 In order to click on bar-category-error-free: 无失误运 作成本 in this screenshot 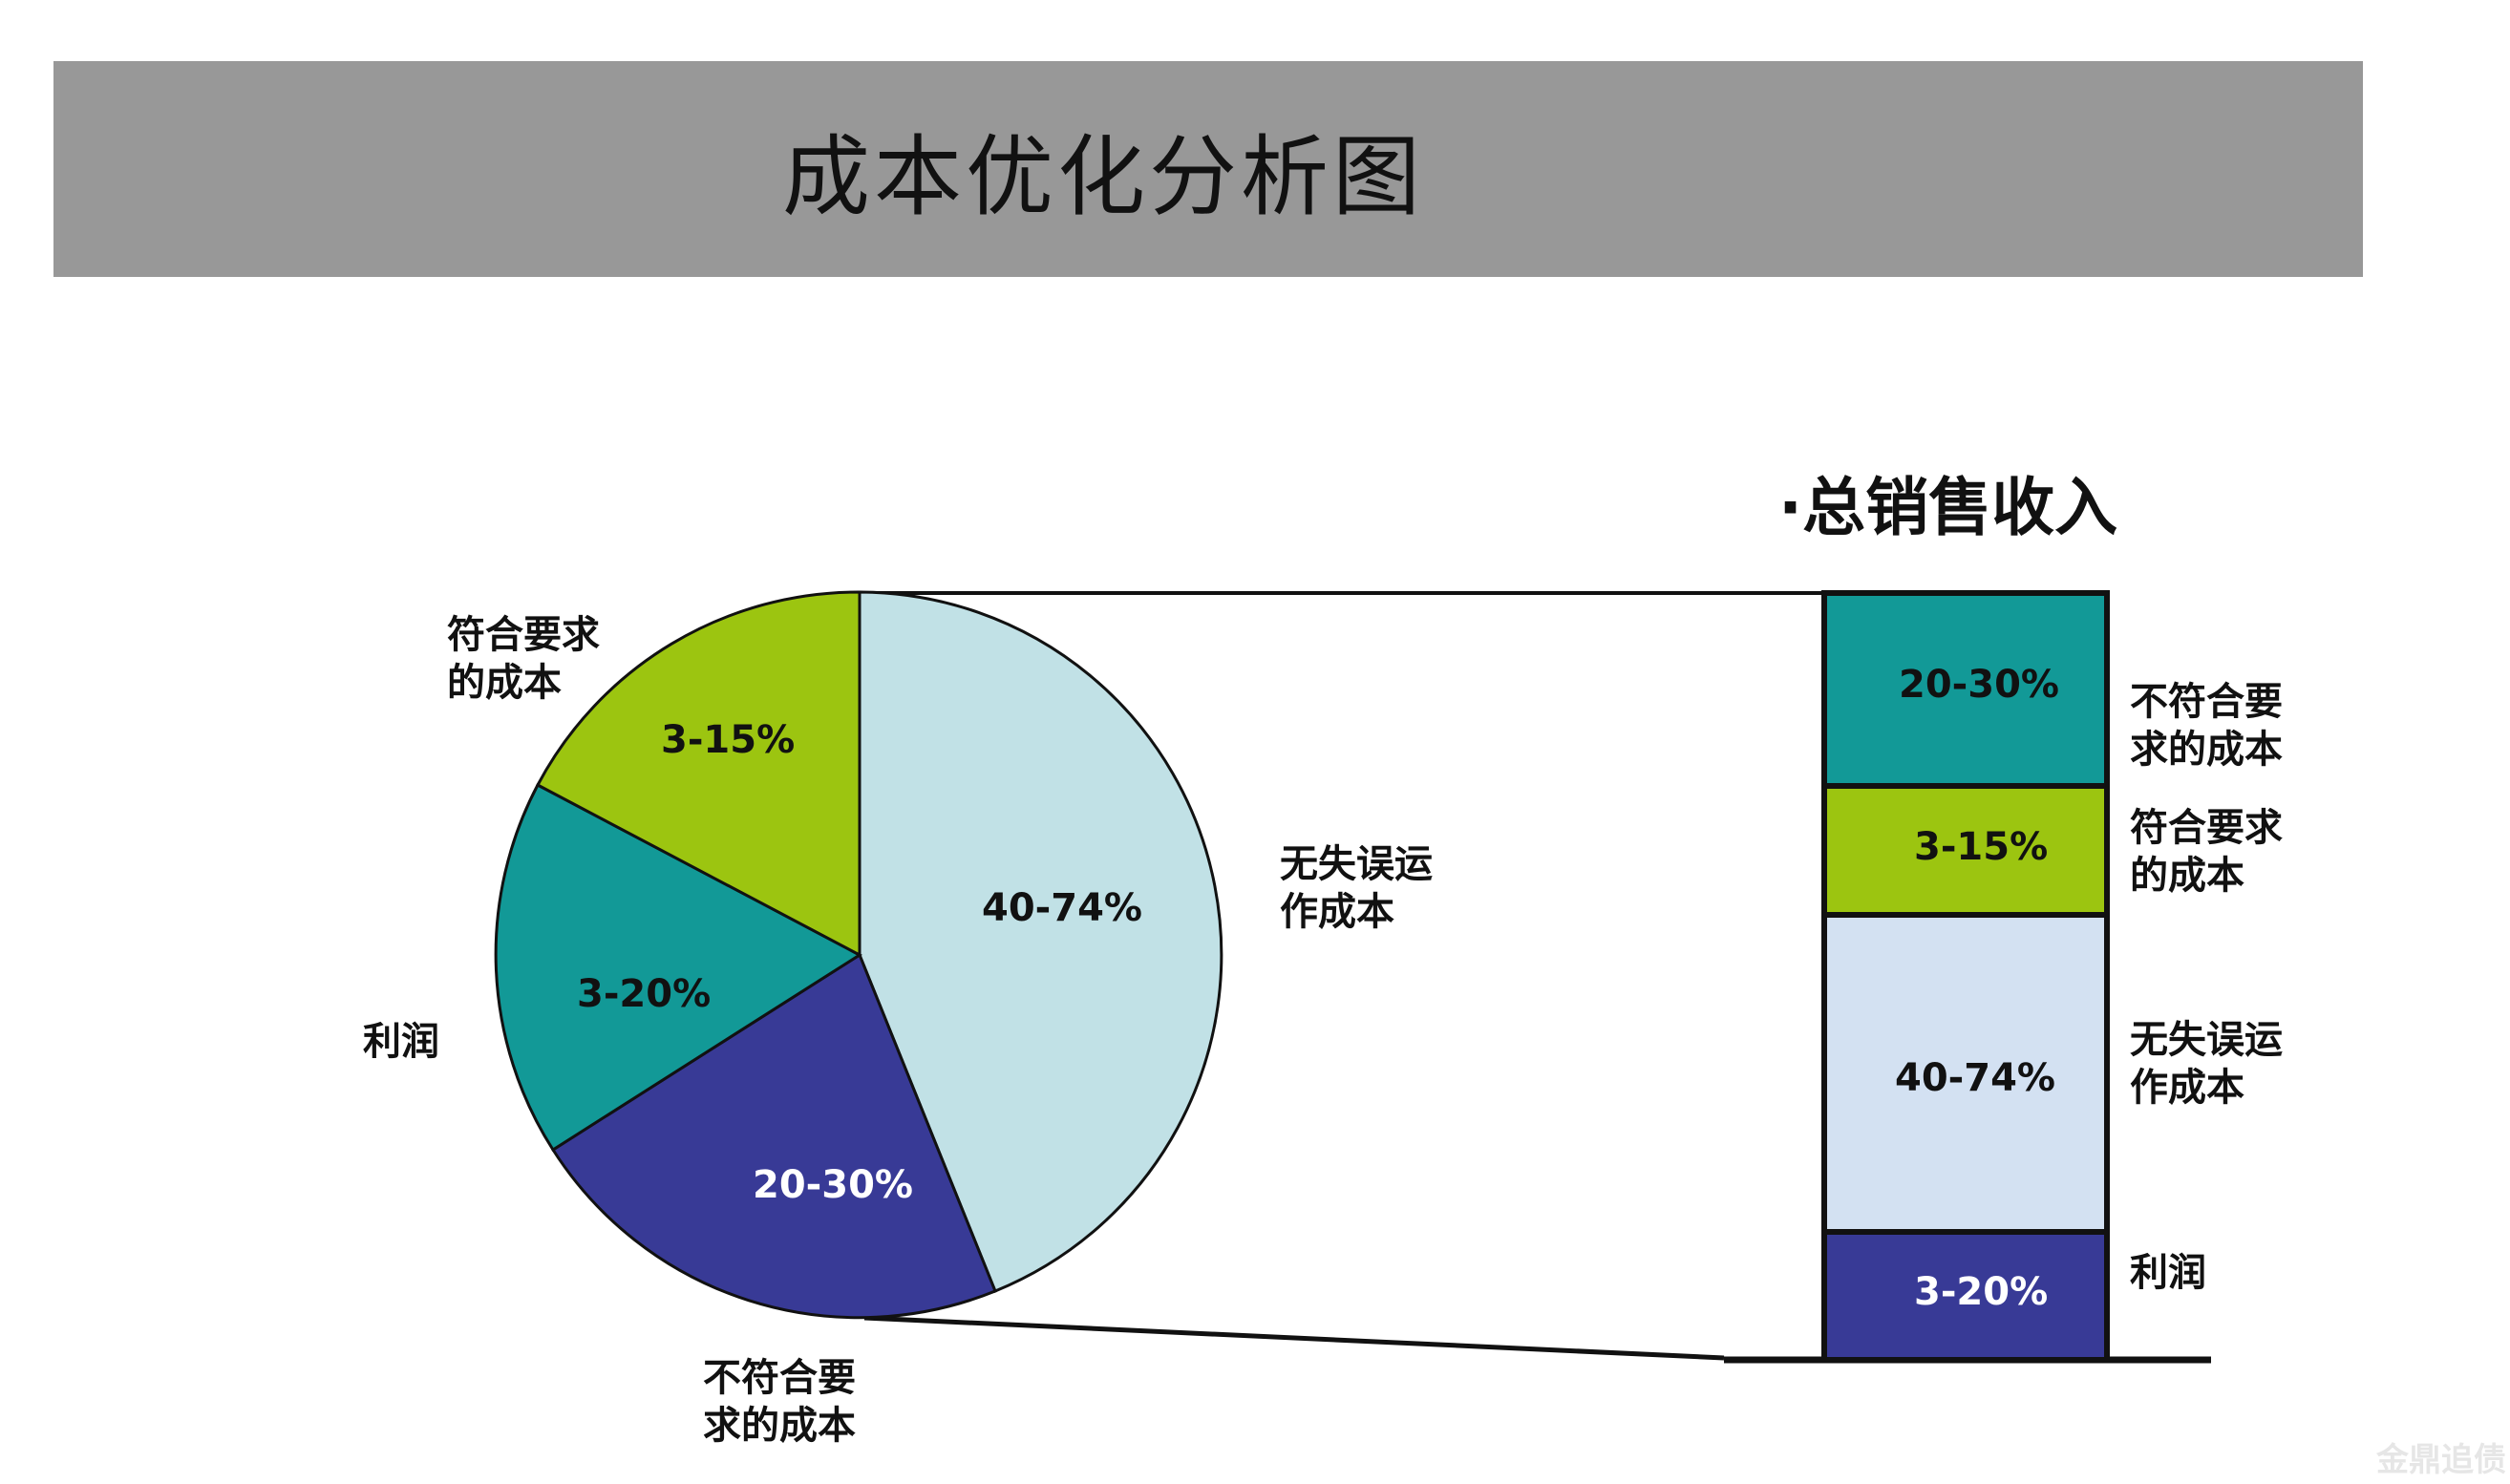, I will do `click(2207, 1064)`.